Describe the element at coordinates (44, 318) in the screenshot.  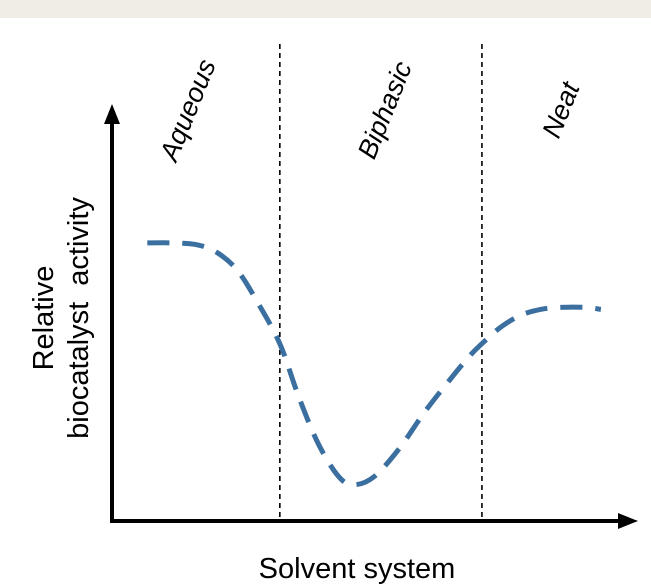
I see `y-axis-label-line-1: Relative` at that location.